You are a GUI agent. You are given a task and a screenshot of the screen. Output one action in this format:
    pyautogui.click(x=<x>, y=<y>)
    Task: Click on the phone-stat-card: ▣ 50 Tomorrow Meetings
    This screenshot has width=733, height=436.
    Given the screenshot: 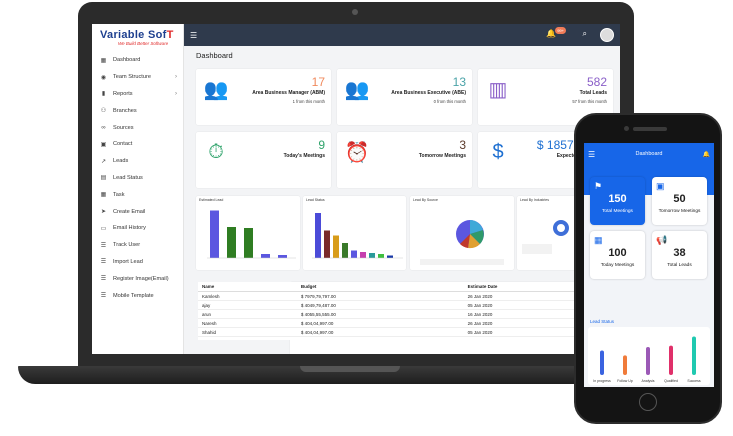 What is the action you would take?
    pyautogui.click(x=679, y=201)
    